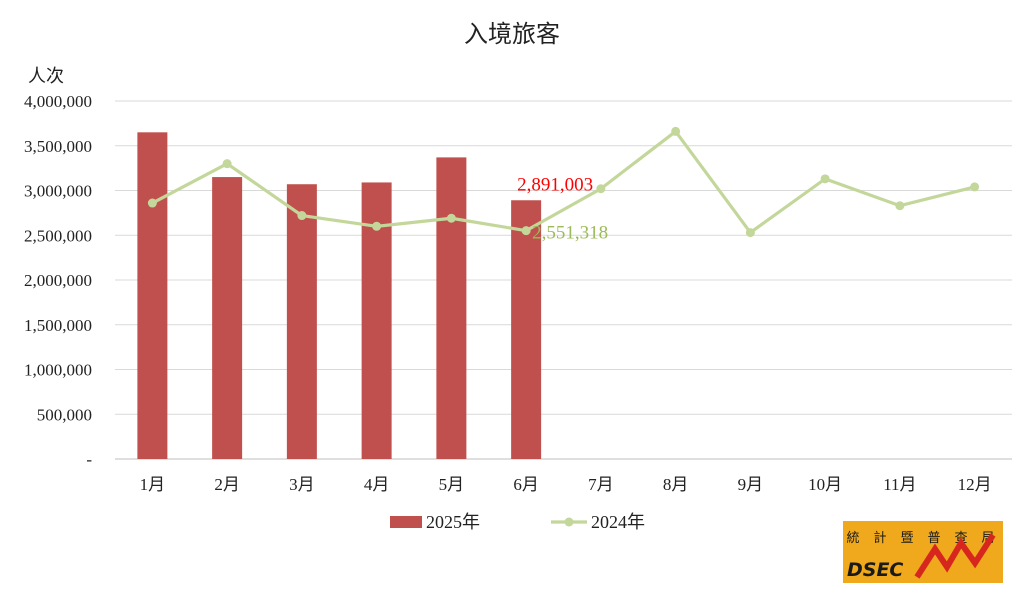 The height and width of the screenshot is (594, 1024). Describe the element at coordinates (89, 459) in the screenshot. I see `y-tick-label: -` at that location.